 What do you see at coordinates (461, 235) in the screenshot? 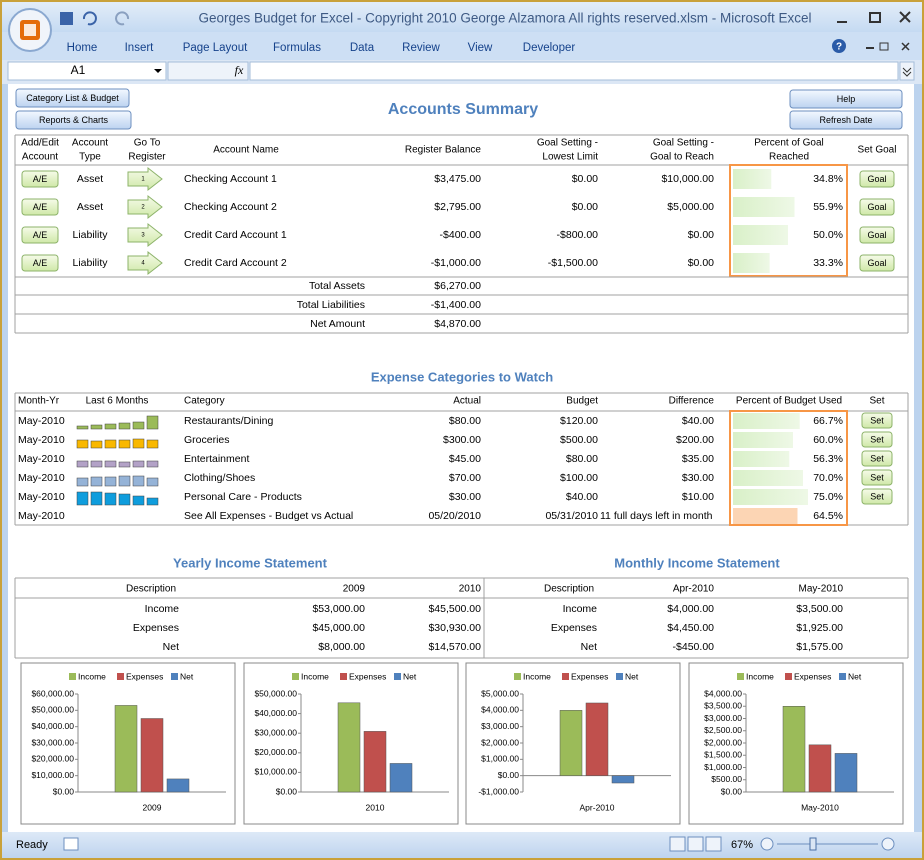
I see `register-balance: -$400.00` at bounding box center [461, 235].